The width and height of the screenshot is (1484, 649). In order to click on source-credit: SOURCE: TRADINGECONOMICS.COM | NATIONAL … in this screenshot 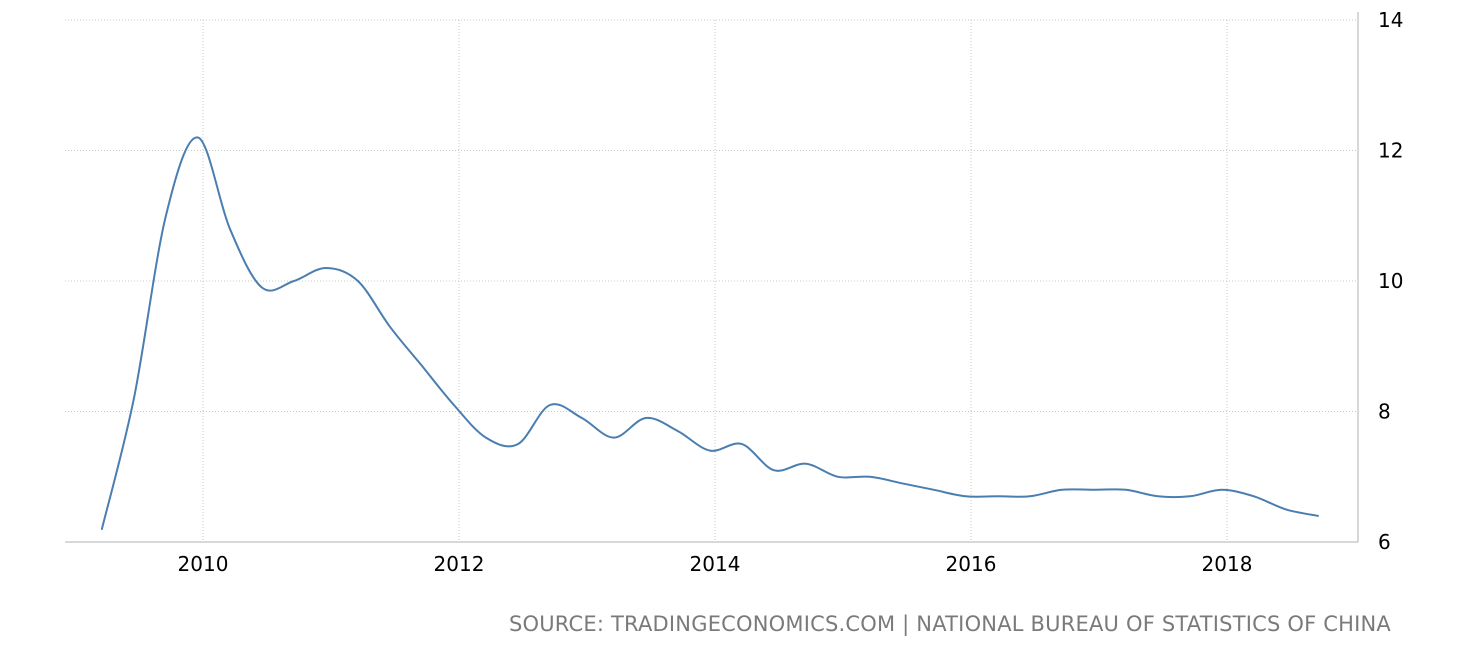, I will do `click(949, 624)`.